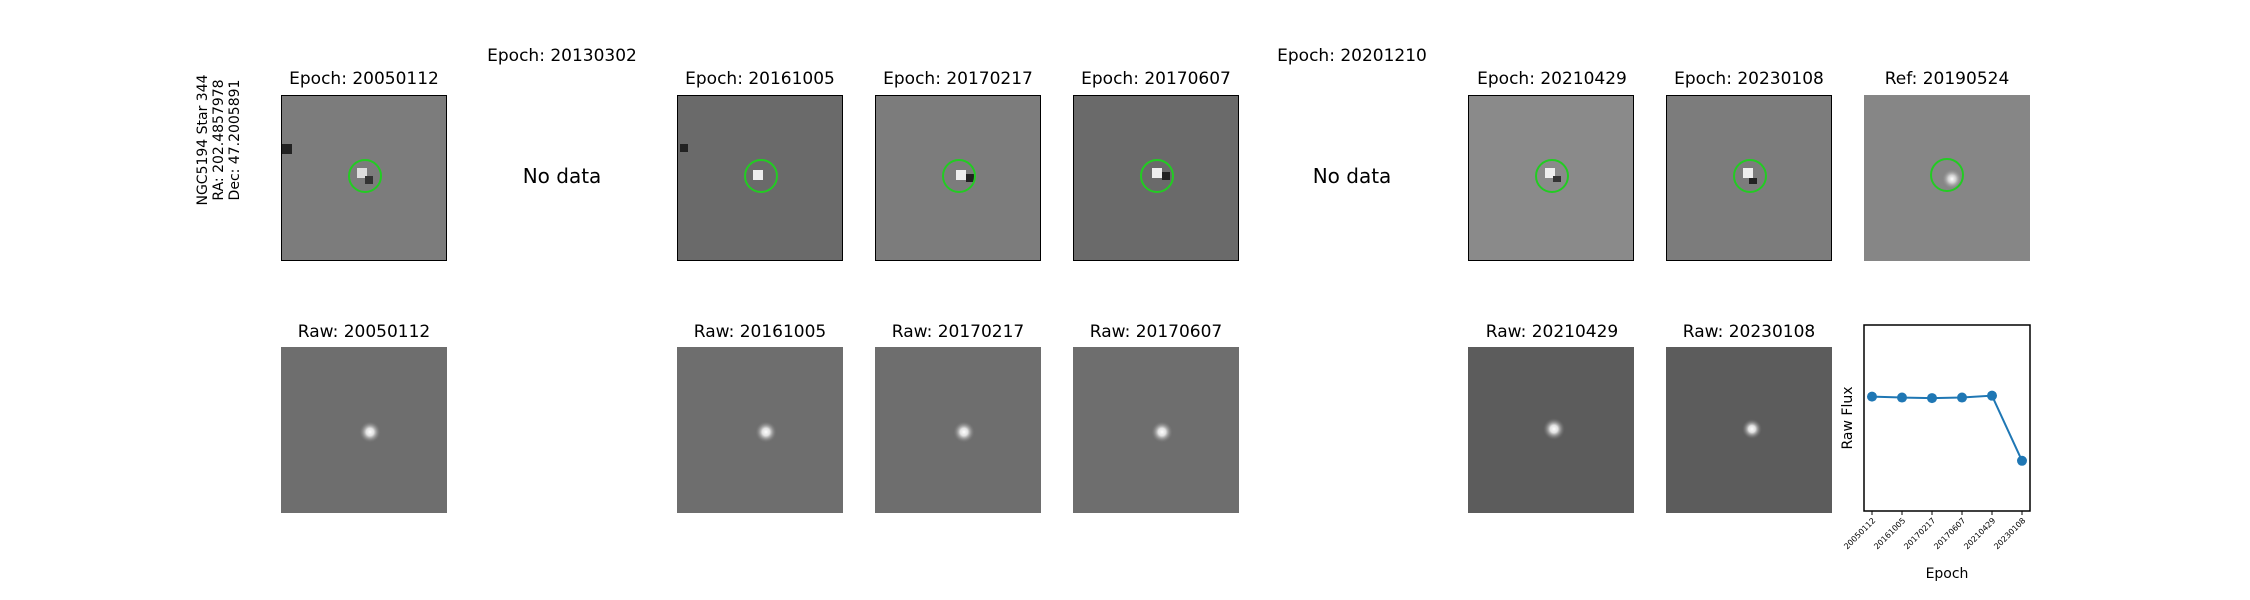 This screenshot has height=600, width=2250. What do you see at coordinates (958, 332) in the screenshot?
I see `raw-title-20170217: Raw: 20170217` at bounding box center [958, 332].